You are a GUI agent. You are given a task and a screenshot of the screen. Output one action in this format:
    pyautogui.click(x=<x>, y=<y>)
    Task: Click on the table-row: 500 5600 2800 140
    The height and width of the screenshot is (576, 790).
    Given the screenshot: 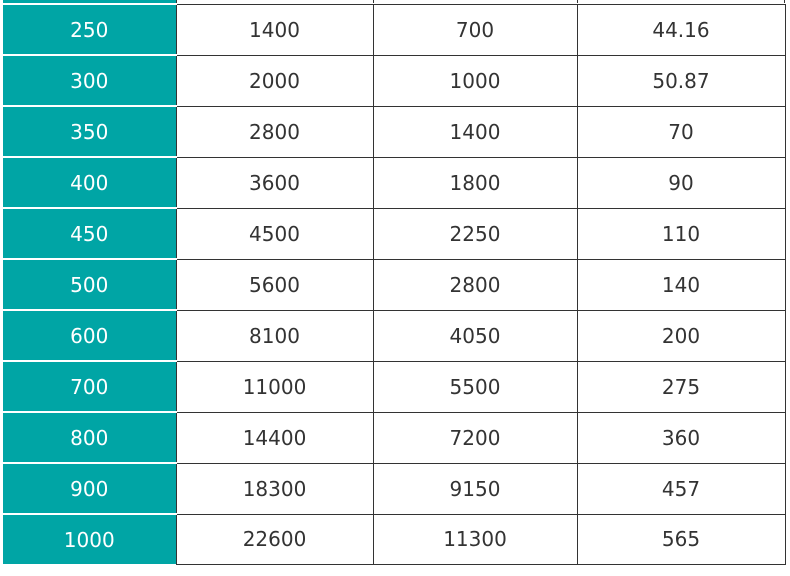 What is the action you would take?
    pyautogui.click(x=394, y=284)
    